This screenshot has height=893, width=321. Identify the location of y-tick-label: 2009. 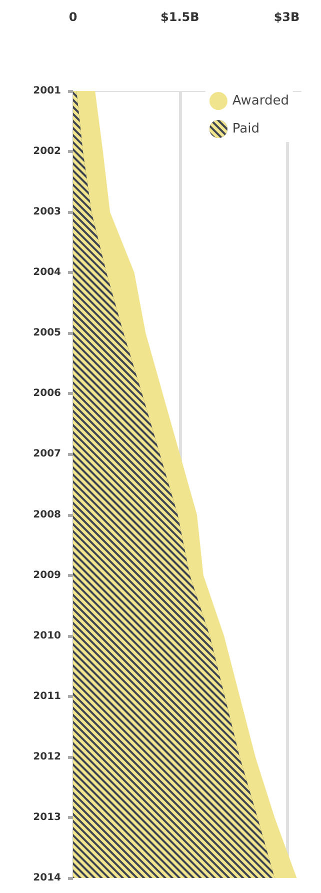
(47, 575).